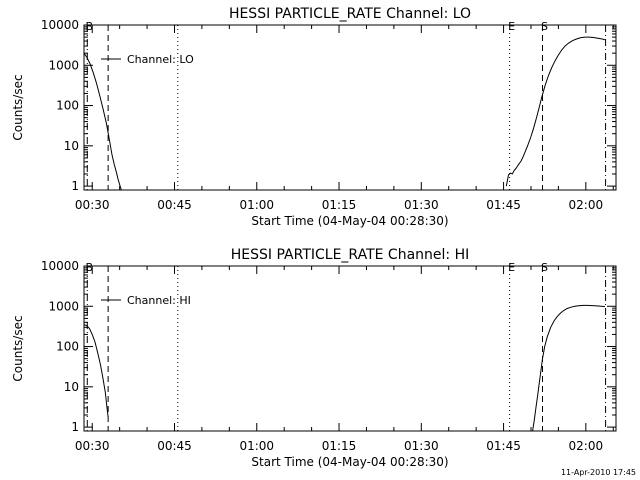  What do you see at coordinates (350, 255) in the screenshot?
I see `chart-title: HESSI PARTICLE_RATE Channel: HI` at bounding box center [350, 255].